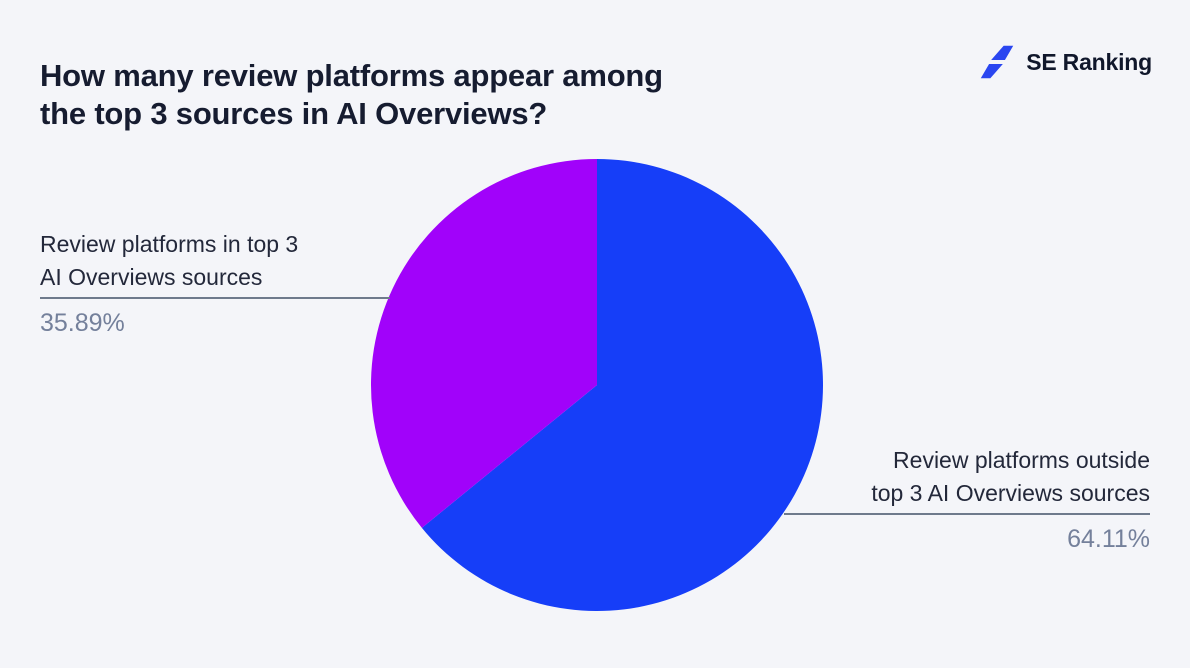 The width and height of the screenshot is (1190, 668). I want to click on callout-outside-top3-value: 64.11%, so click(1108, 539).